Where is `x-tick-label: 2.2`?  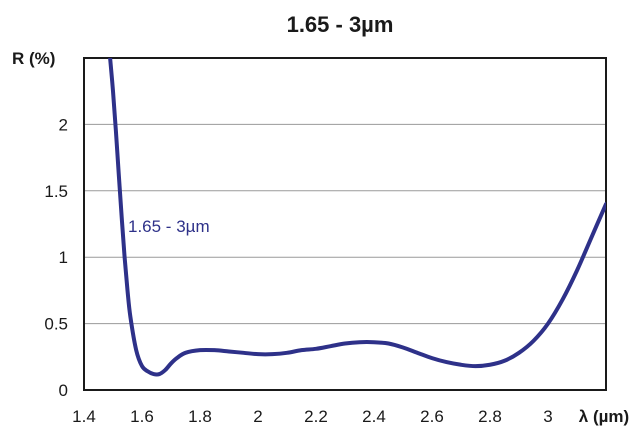 x-tick-label: 2.2 is located at coordinates (316, 416).